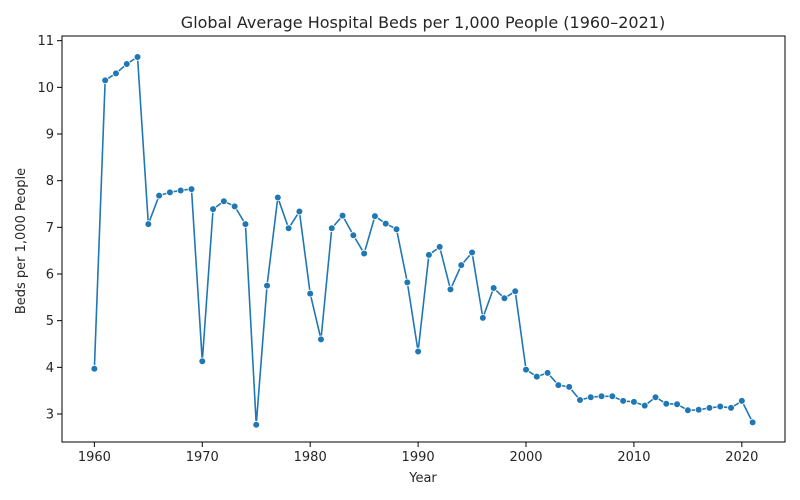 Image resolution: width=800 pixels, height=500 pixels. Describe the element at coordinates (633, 457) in the screenshot. I see `x-tick-label: 2010` at that location.